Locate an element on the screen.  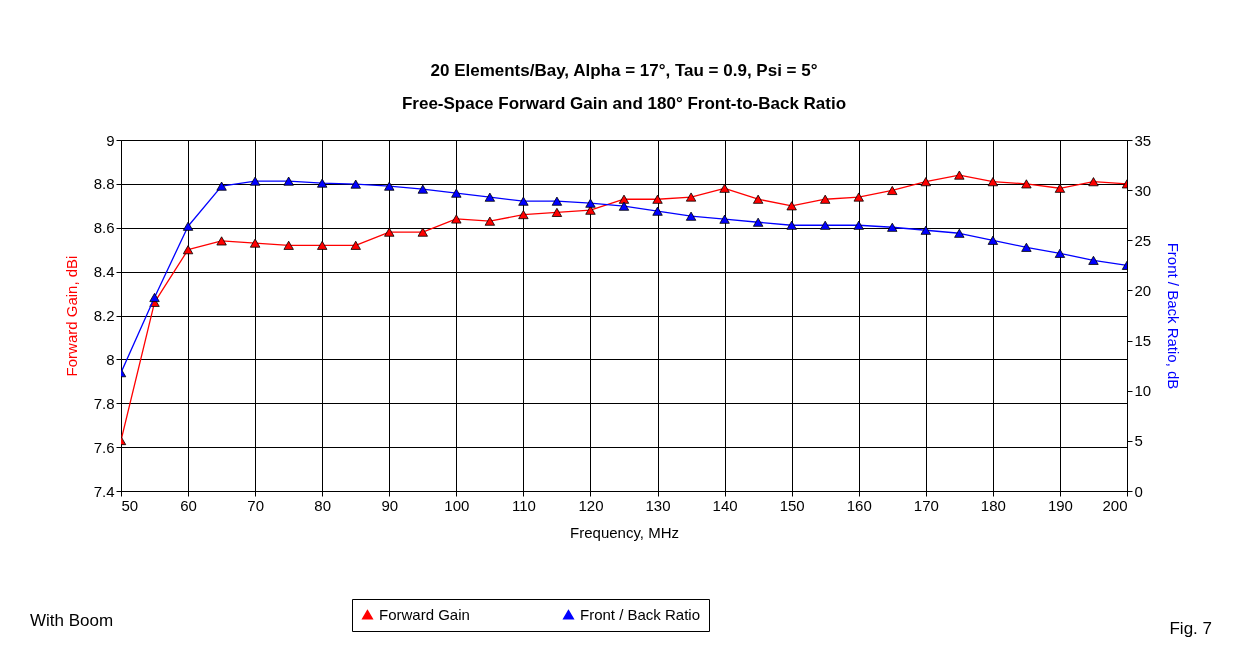
legend-label: Forward Gain is located at coordinates (424, 614).